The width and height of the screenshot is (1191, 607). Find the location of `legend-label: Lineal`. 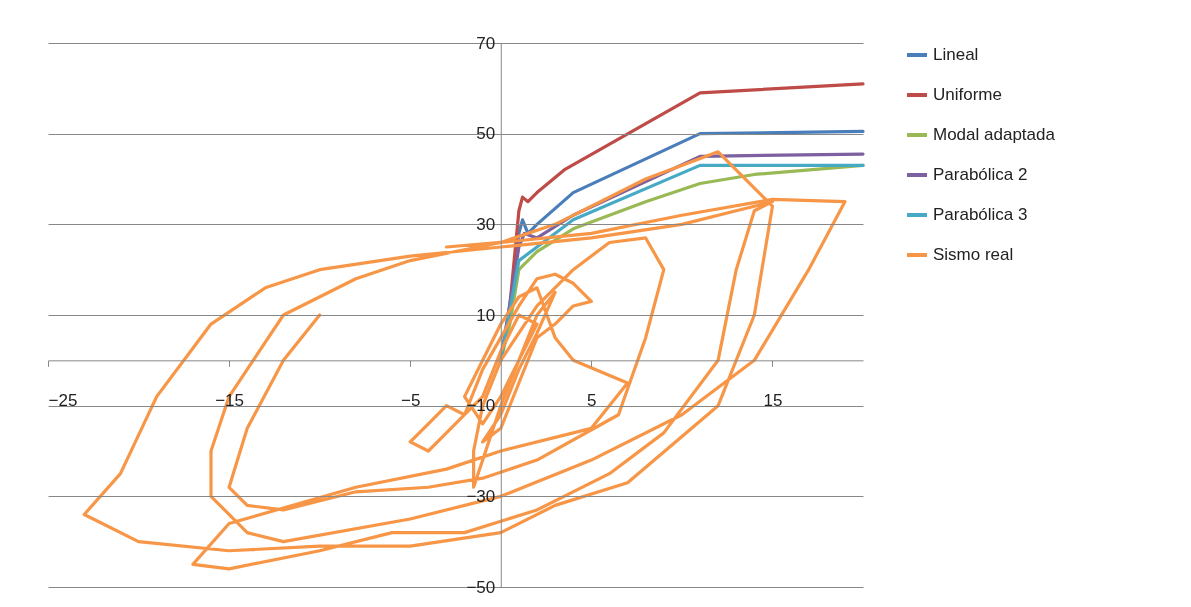

legend-label: Lineal is located at coordinates (956, 54).